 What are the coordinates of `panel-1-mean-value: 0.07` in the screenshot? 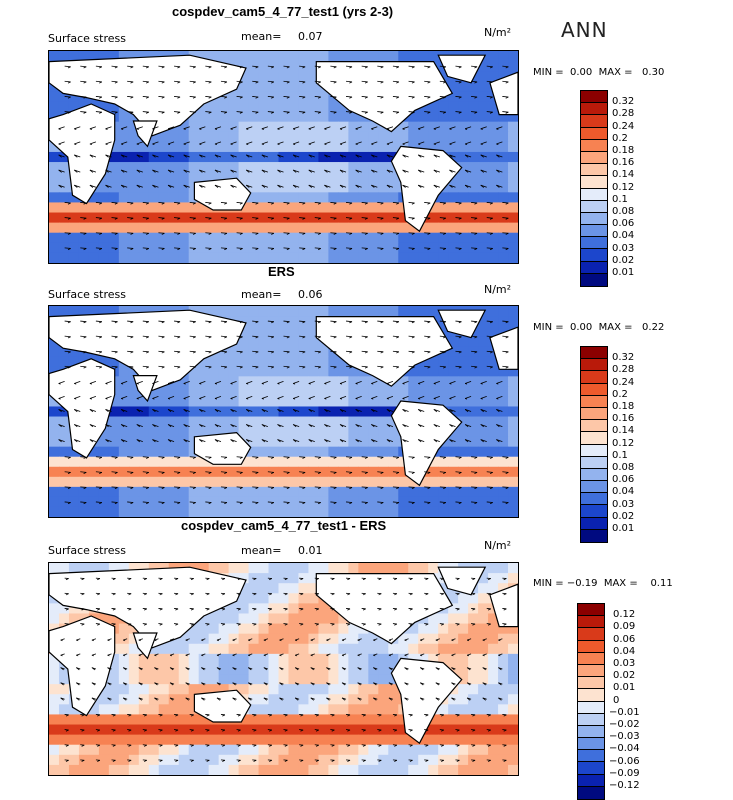 It's located at (310, 36).